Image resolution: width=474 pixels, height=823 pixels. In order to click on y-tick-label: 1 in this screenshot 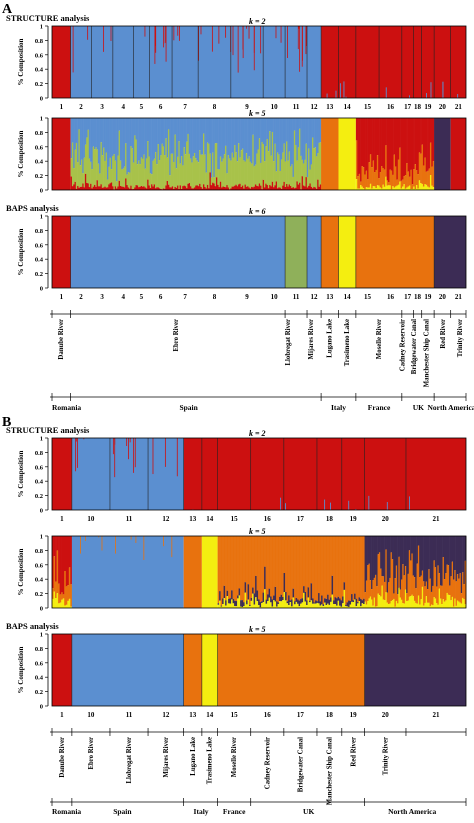, I will do `click(41, 537)`.